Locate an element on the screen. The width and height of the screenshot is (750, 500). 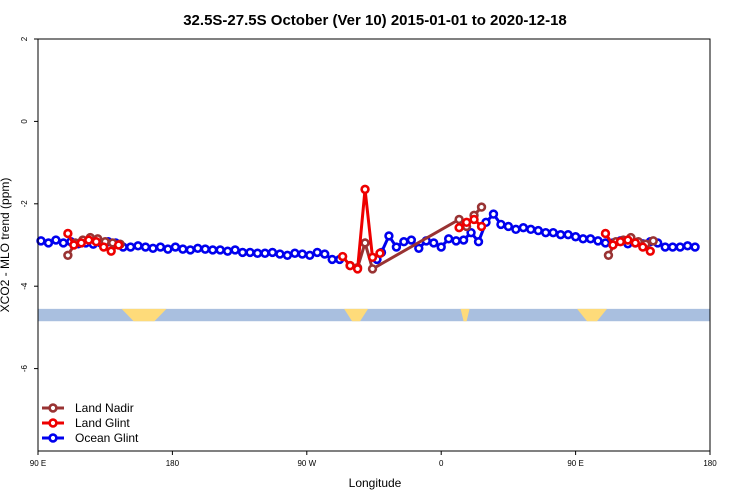
y-tick-label: 2 is located at coordinates (24, 38).